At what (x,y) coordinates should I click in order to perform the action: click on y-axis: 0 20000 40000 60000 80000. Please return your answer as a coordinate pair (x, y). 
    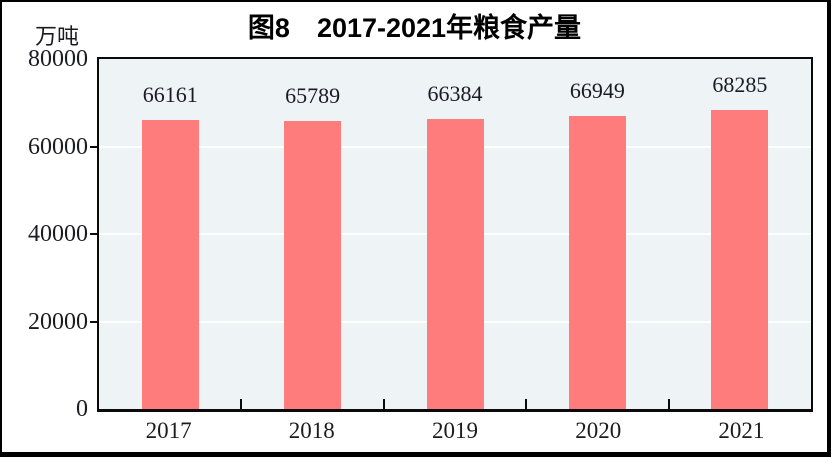
    Looking at the image, I should click on (49, 234).